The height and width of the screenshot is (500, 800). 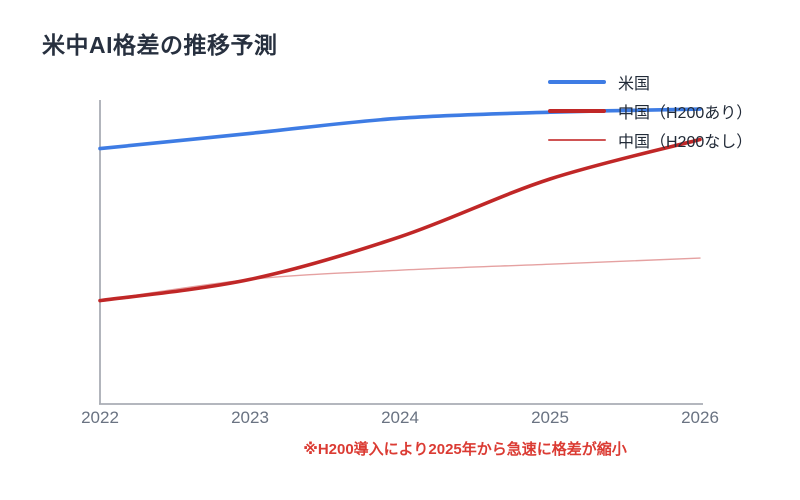 What do you see at coordinates (400, 417) in the screenshot?
I see `x-tick-label: 2024` at bounding box center [400, 417].